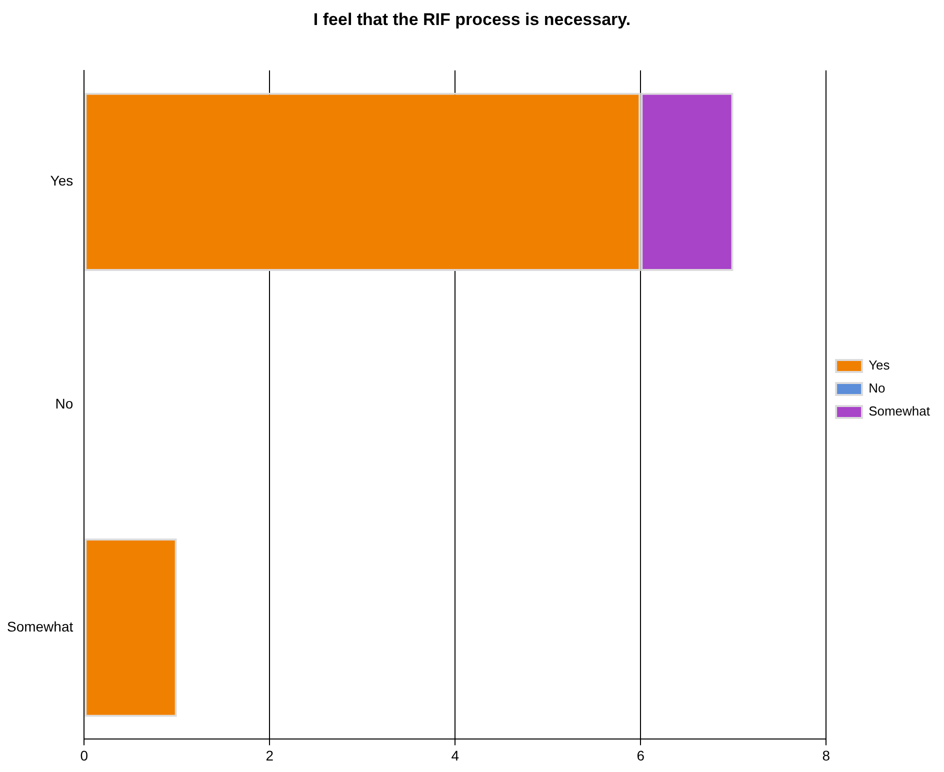 This screenshot has width=944, height=772. Describe the element at coordinates (84, 755) in the screenshot. I see `x-tick-label: 0` at that location.